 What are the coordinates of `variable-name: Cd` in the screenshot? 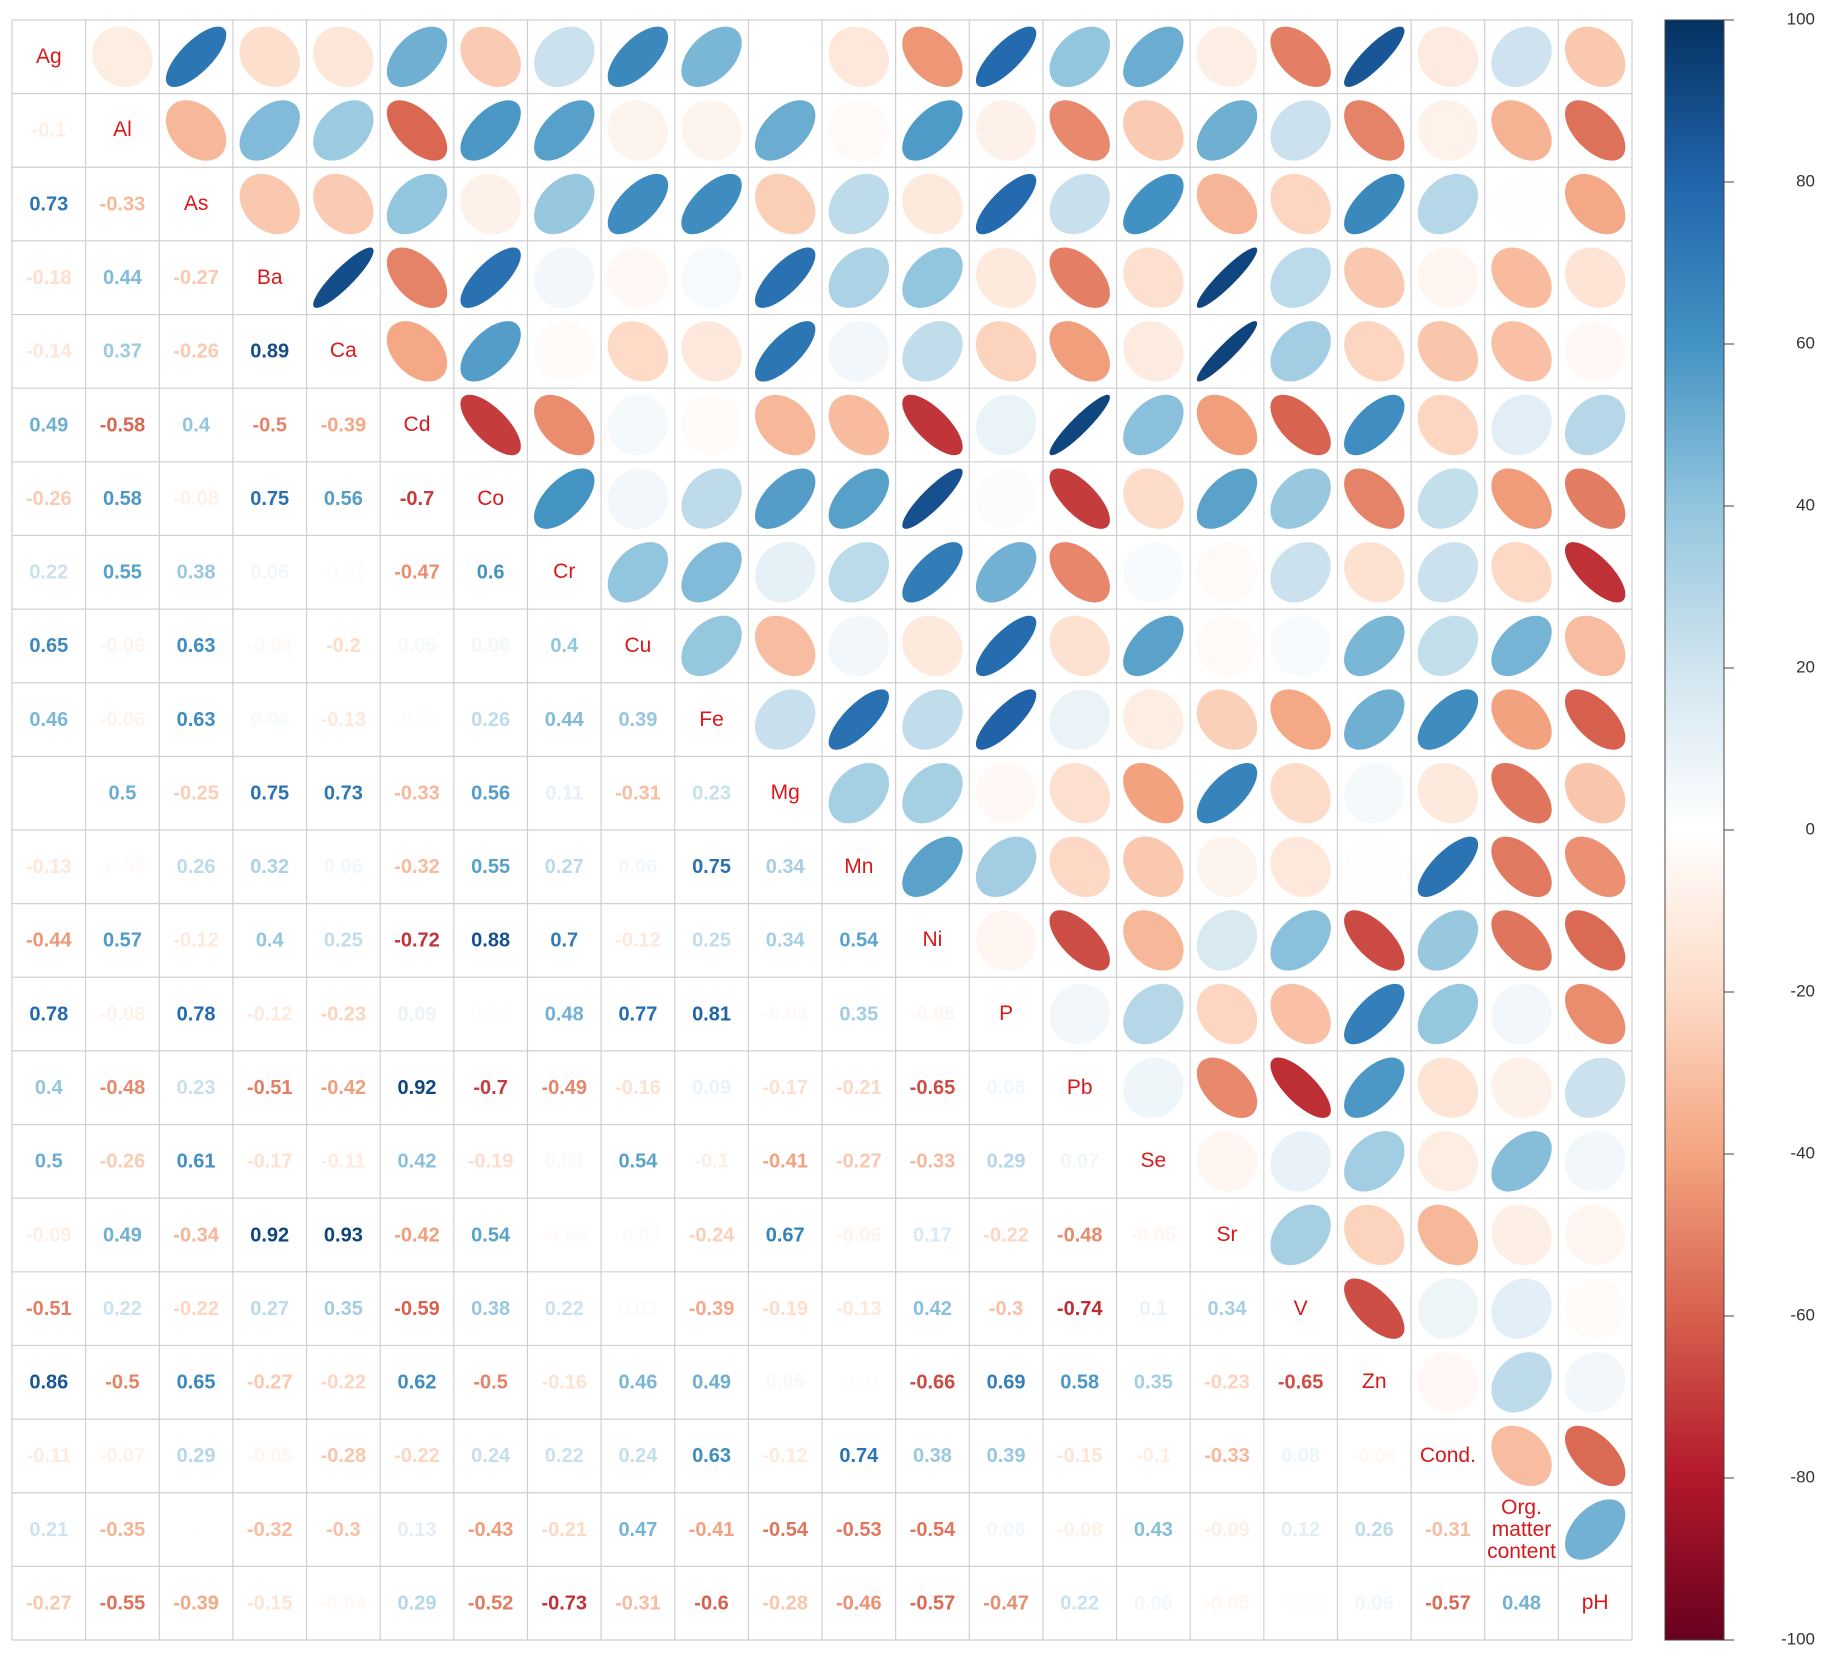 It's located at (417, 424).